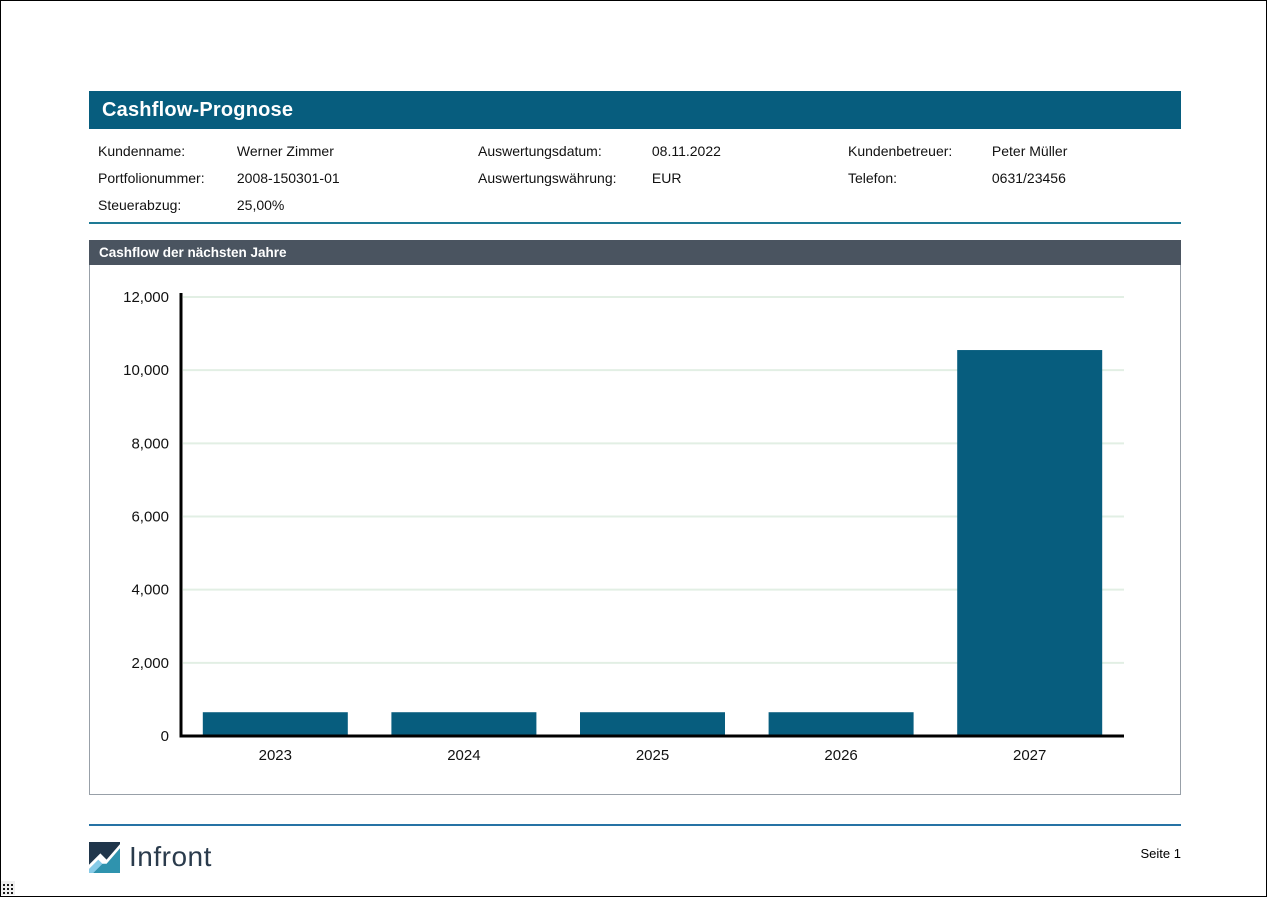 This screenshot has height=897, width=1267. I want to click on info-label: Auswertungswährung:, so click(547, 178).